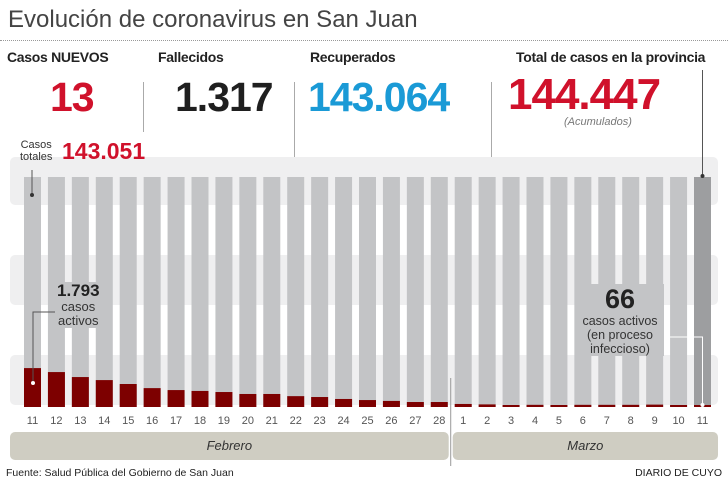  What do you see at coordinates (583, 421) in the screenshot?
I see `x-tick-label: 6` at bounding box center [583, 421].